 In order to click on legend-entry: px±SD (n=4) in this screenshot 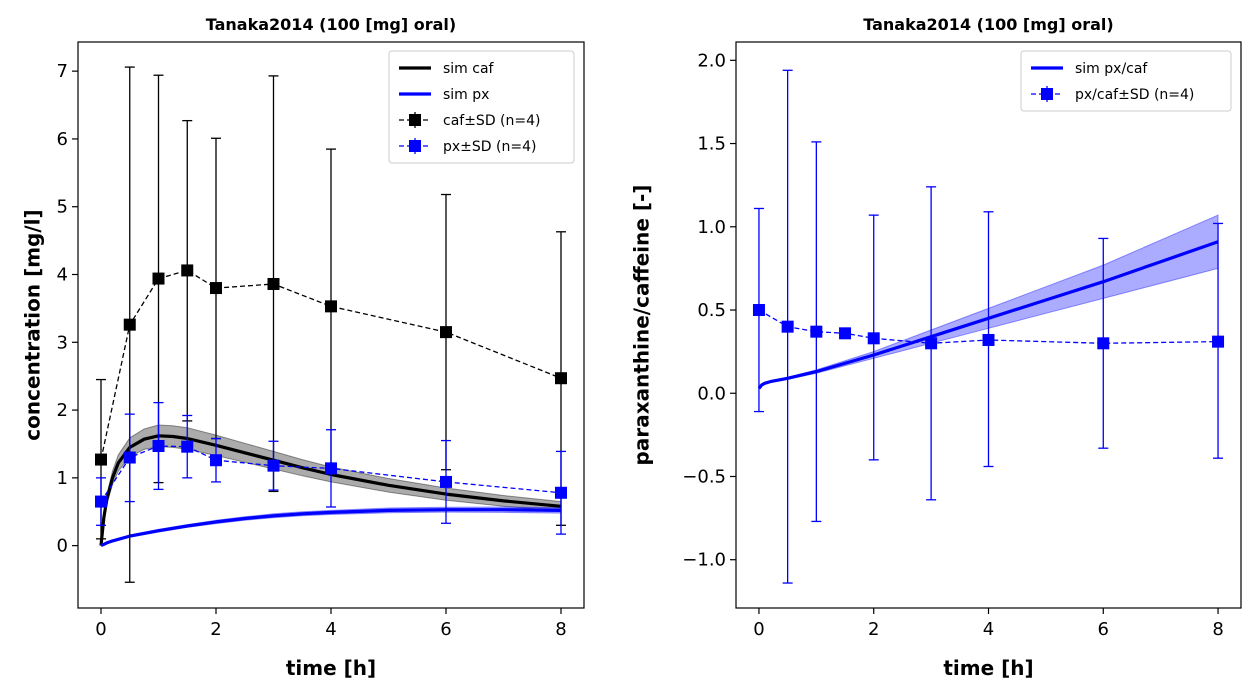, I will do `click(467, 146)`.